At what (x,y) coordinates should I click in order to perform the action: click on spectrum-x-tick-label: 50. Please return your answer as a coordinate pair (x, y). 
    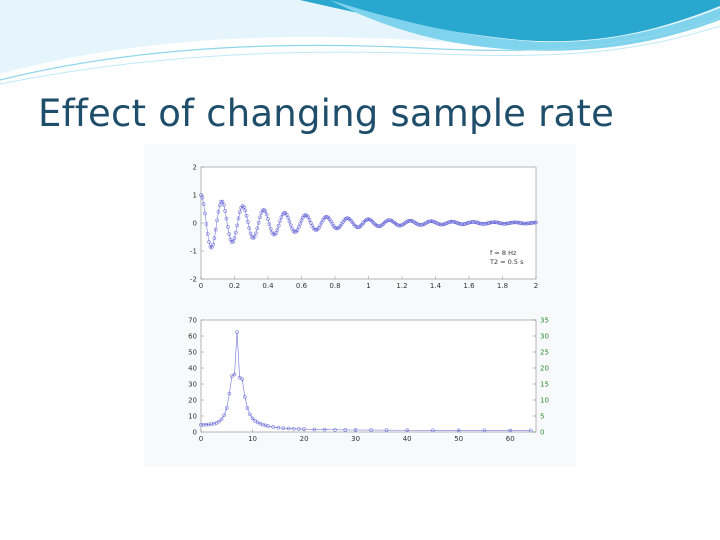
    Looking at the image, I should click on (458, 439).